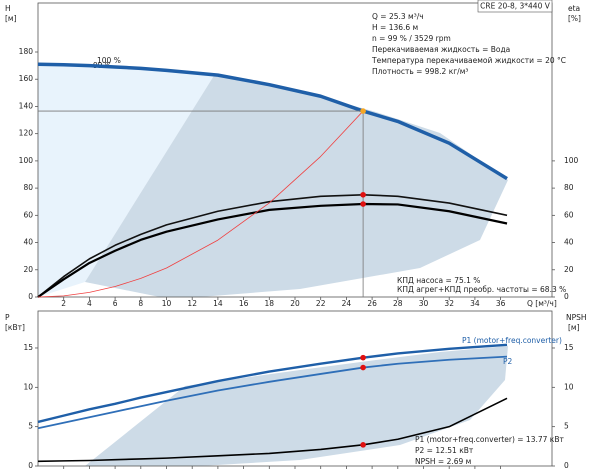 This screenshot has width=600, height=474. What do you see at coordinates (512, 340) in the screenshot?
I see `series-label: P1 (motor+freq.converter)` at bounding box center [512, 340].